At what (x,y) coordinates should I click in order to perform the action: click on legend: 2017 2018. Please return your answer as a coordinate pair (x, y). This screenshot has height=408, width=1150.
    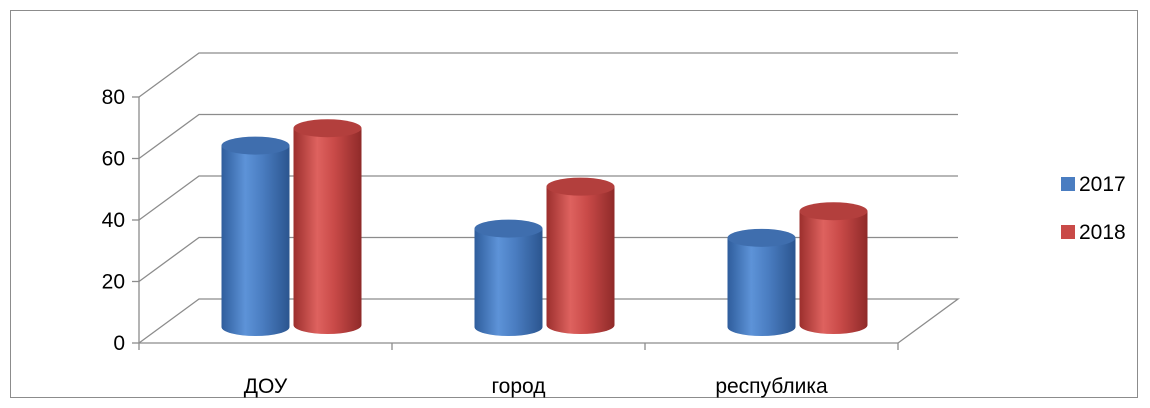
    Looking at the image, I should click on (1093, 208).